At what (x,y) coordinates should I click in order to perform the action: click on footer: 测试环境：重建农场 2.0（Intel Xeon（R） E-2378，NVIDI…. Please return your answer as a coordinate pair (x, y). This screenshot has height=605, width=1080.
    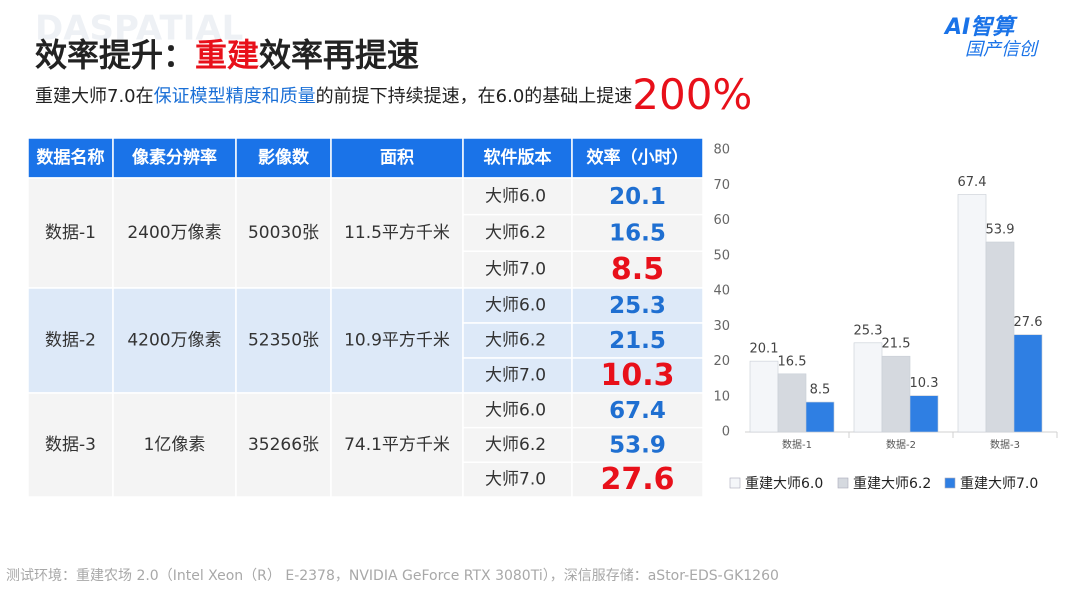
    Looking at the image, I should click on (392, 576).